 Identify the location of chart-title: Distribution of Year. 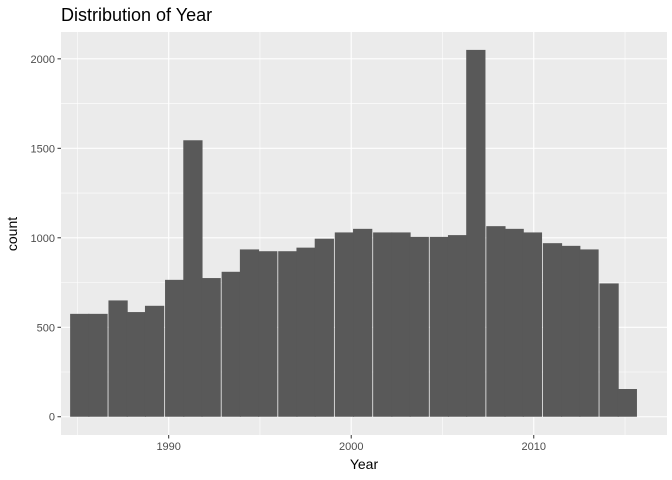
(136, 15).